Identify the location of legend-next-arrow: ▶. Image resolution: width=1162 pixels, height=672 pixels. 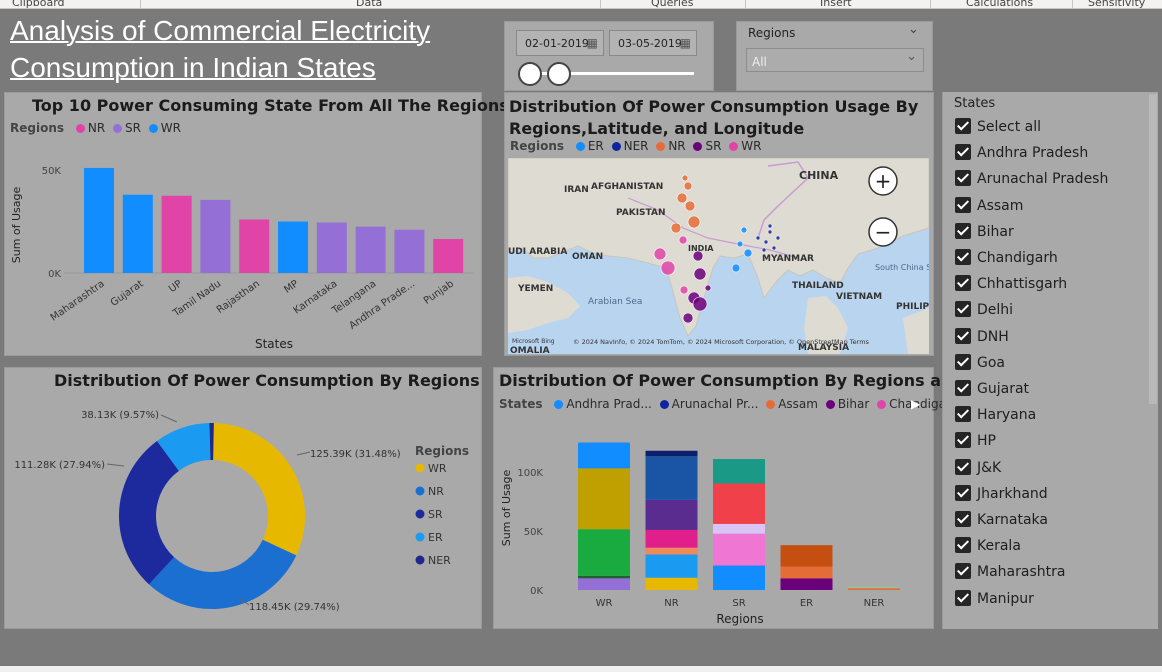
(916, 404).